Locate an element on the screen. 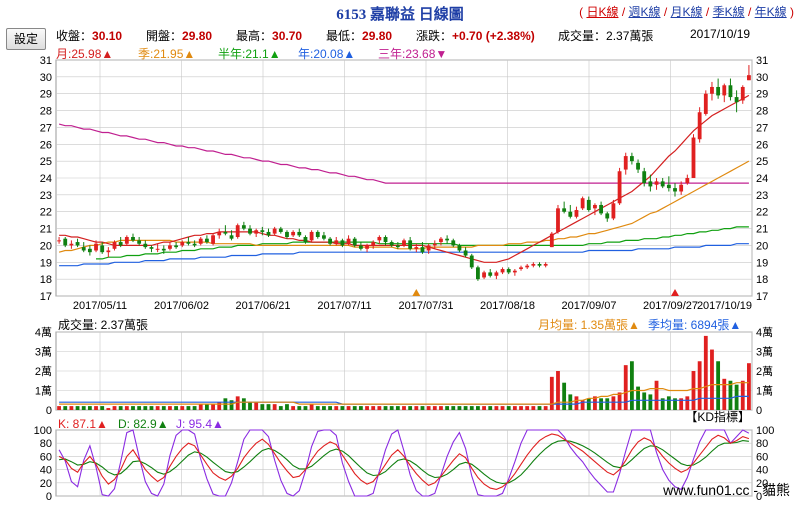 This screenshot has height=506, width=800. volume-y-tick-left: 0 is located at coordinates (49, 411).